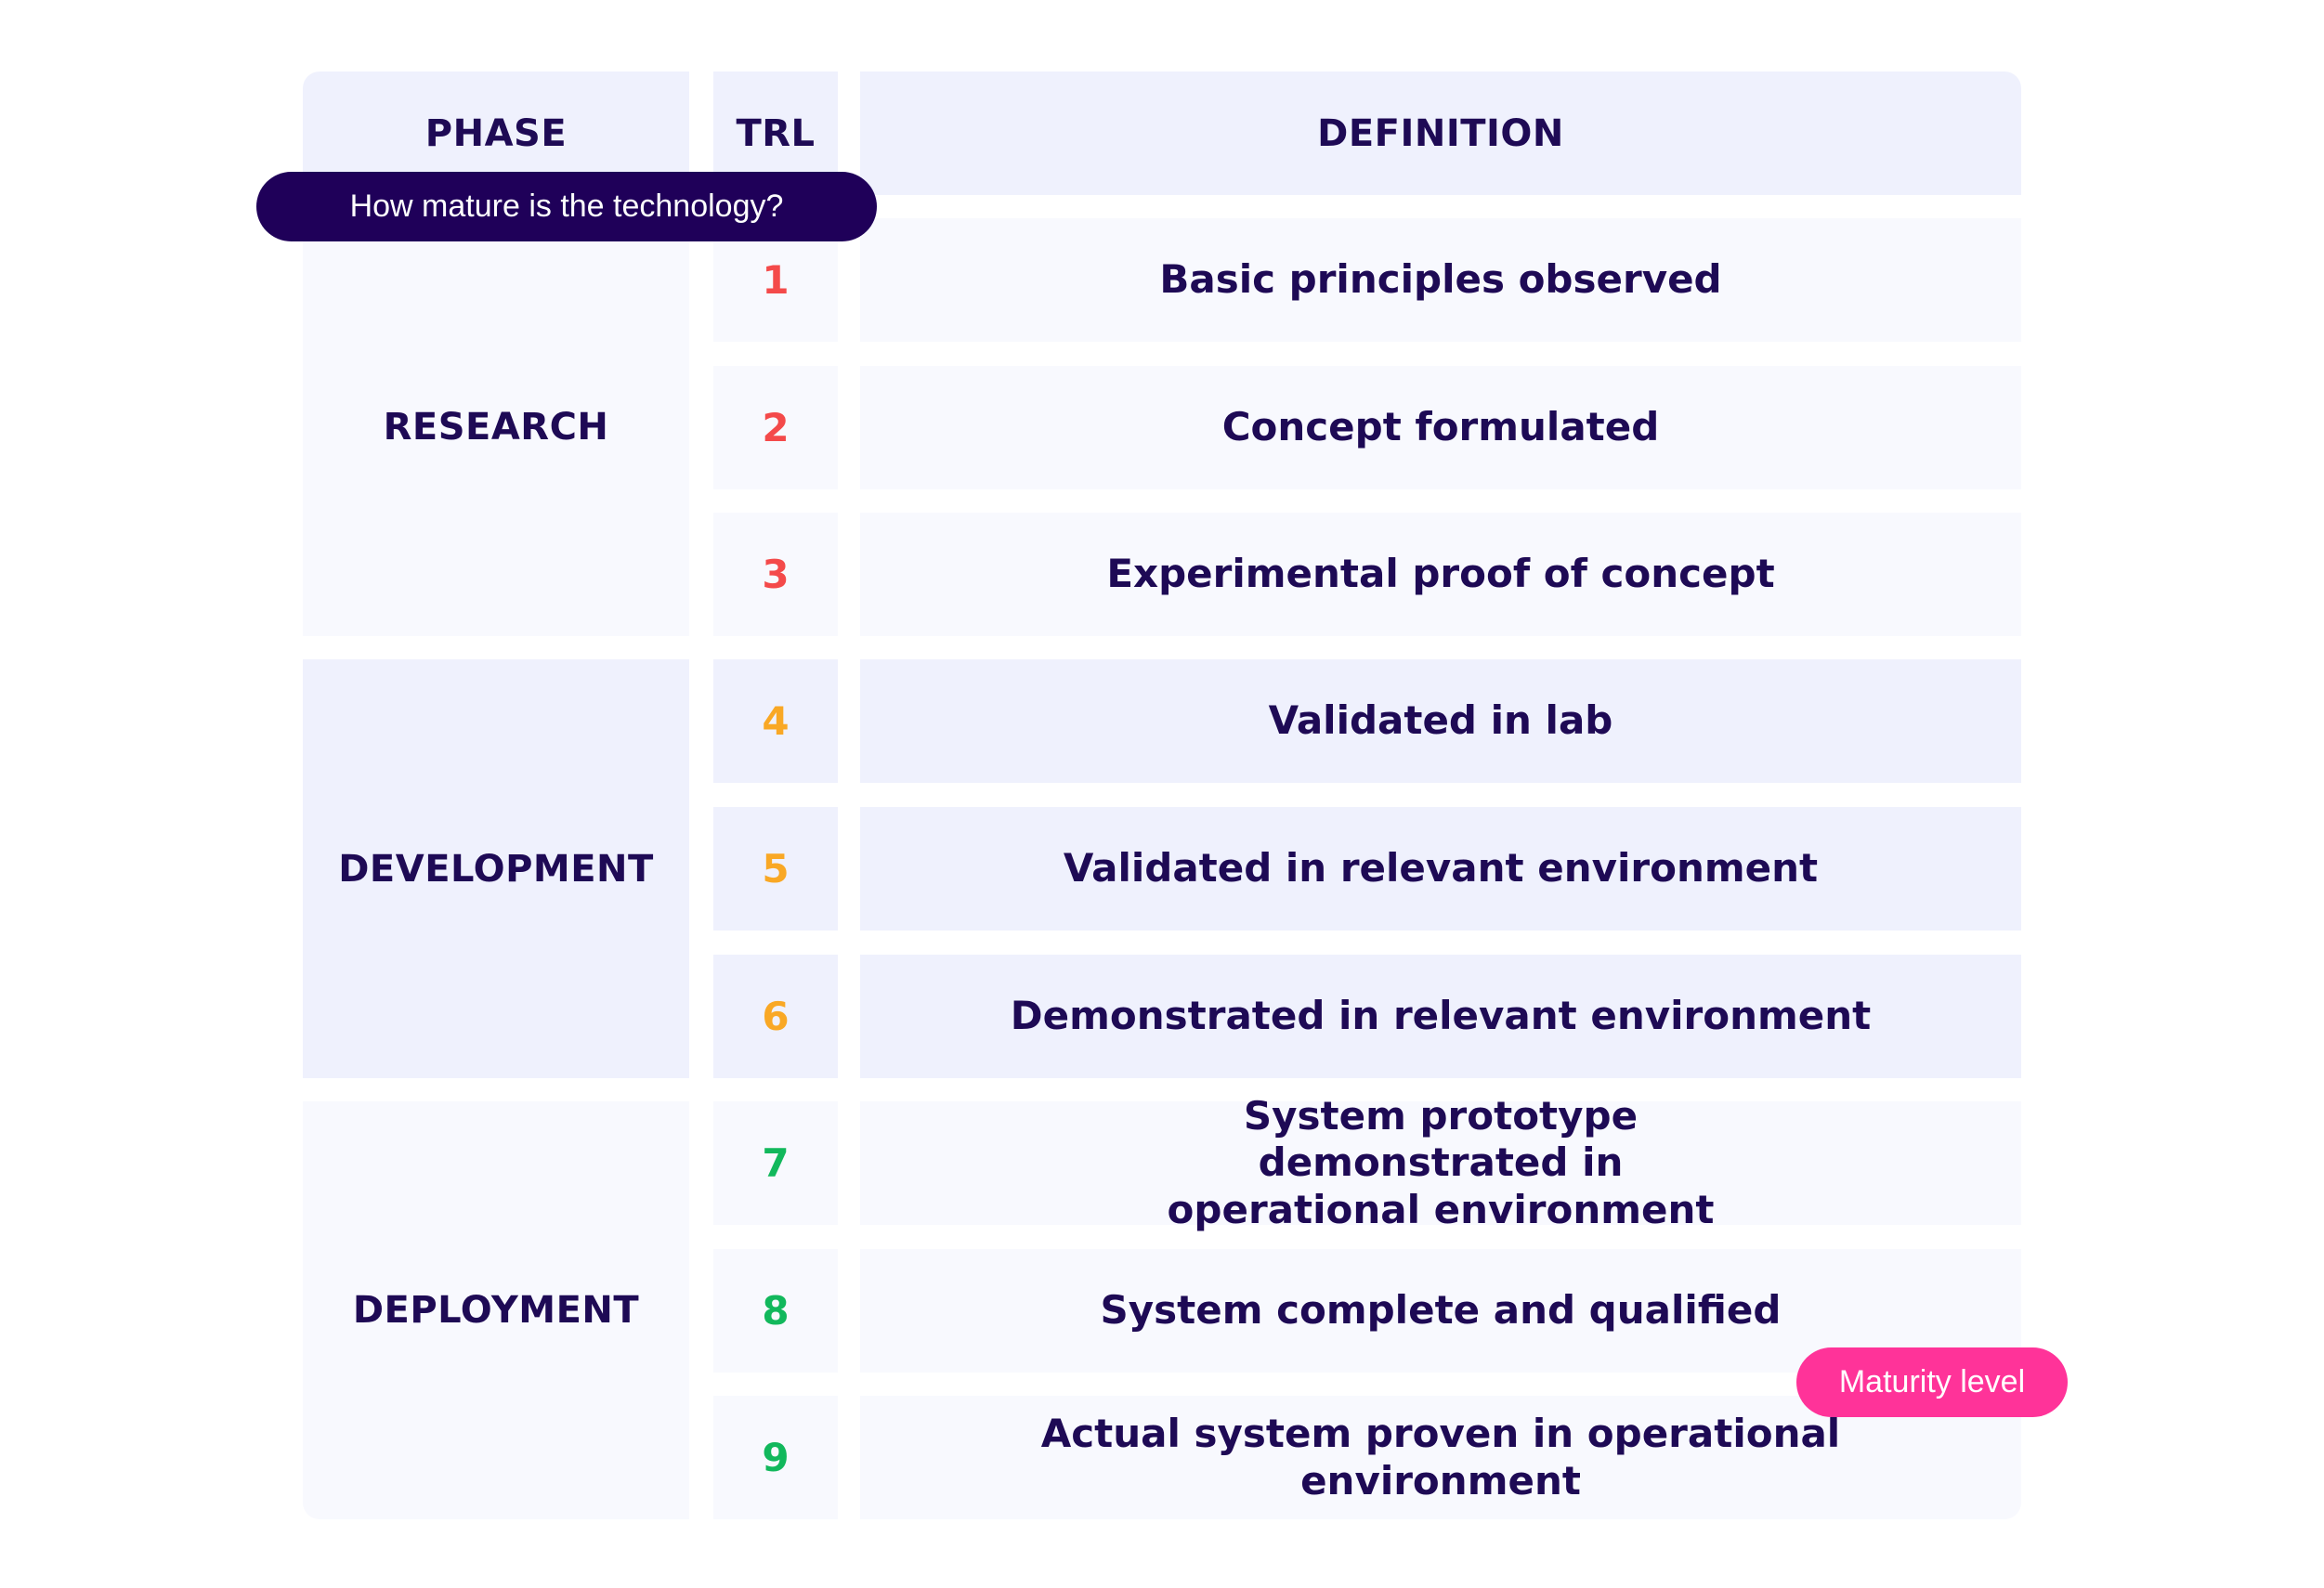 The height and width of the screenshot is (1588, 2324). What do you see at coordinates (775, 1457) in the screenshot?
I see `trl-level-9: 9` at bounding box center [775, 1457].